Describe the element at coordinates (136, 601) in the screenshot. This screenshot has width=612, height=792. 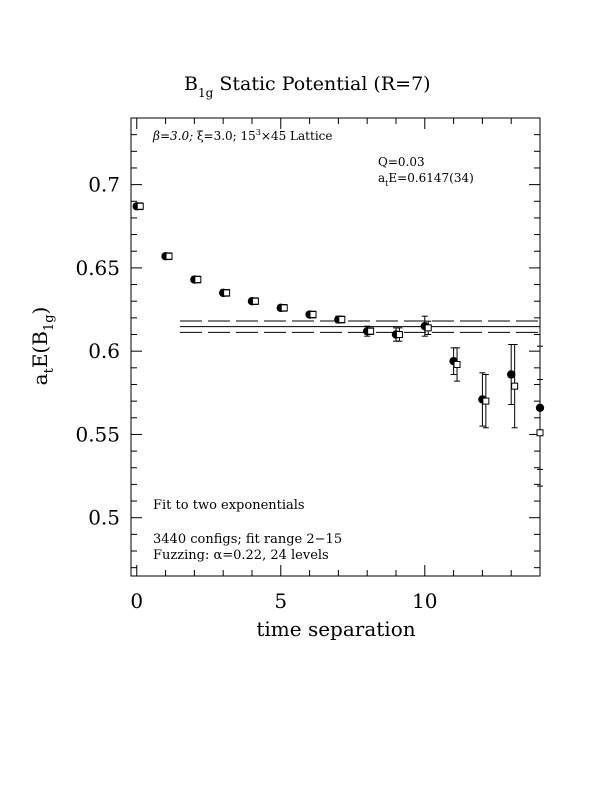
I see `x-tick-label: 0` at that location.